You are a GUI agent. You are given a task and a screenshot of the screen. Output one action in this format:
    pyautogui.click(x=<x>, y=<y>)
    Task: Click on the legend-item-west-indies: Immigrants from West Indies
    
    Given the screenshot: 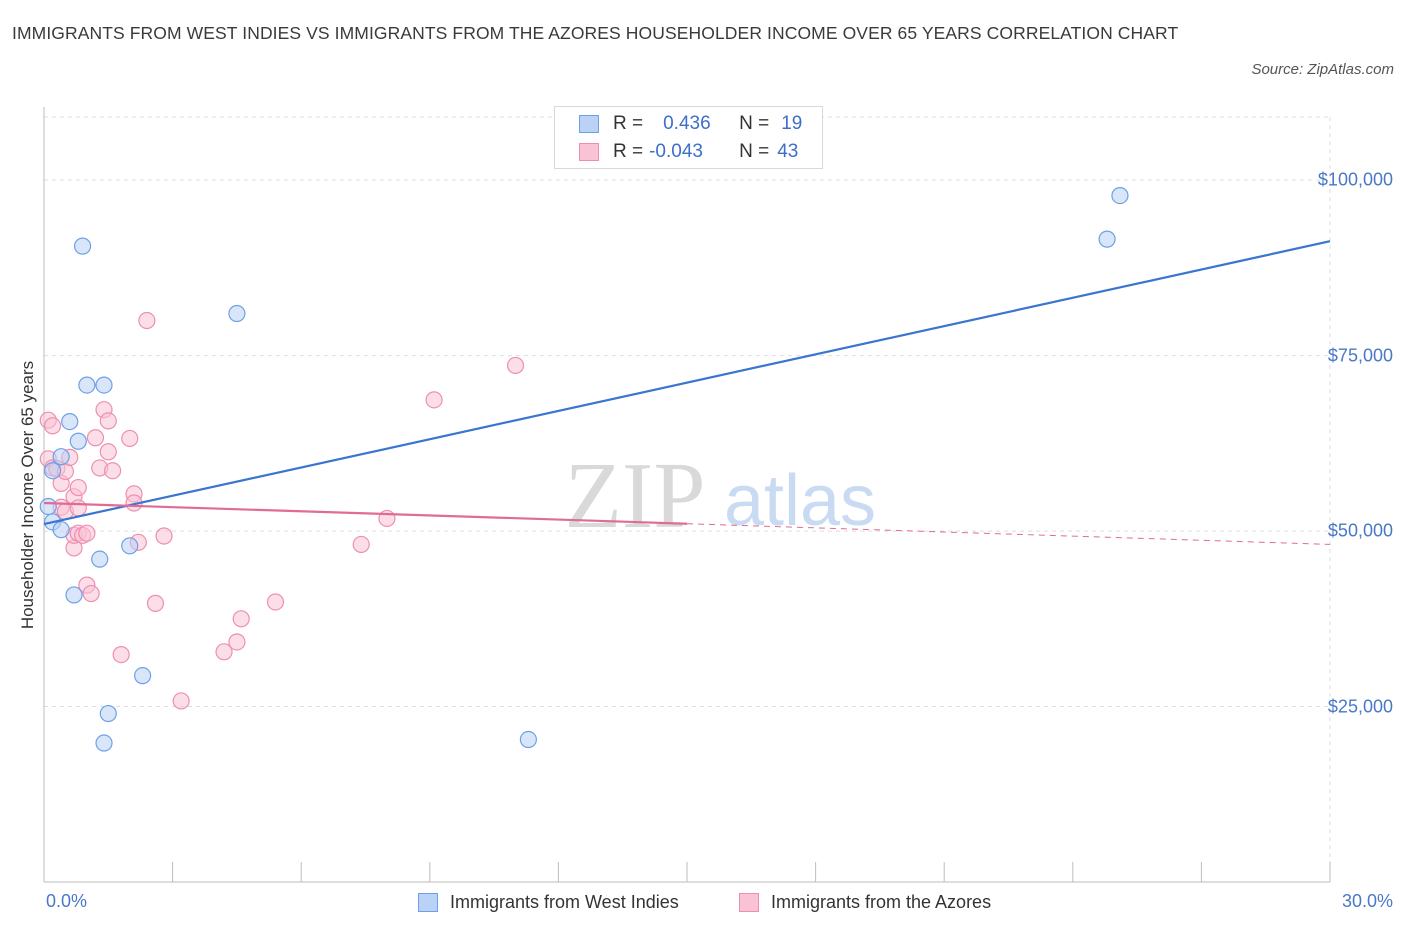 What is the action you would take?
    pyautogui.click(x=548, y=902)
    